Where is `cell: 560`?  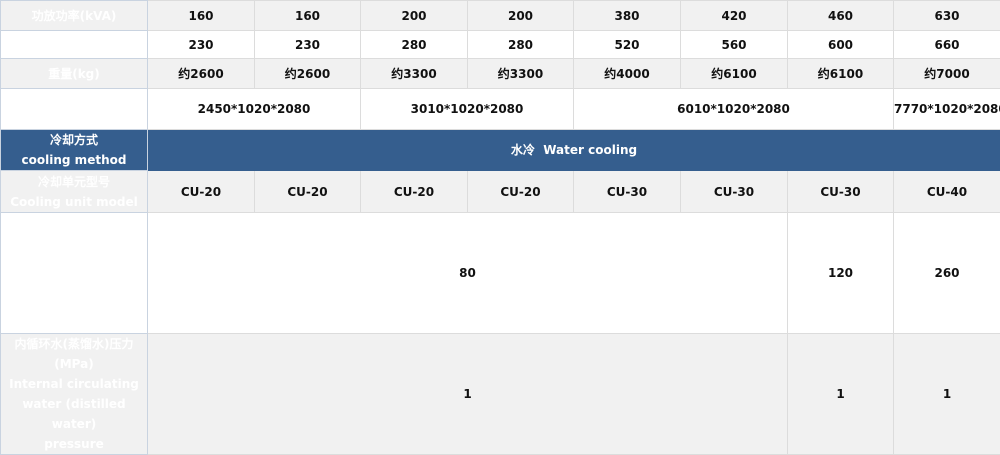
cell: 560 is located at coordinates (734, 45).